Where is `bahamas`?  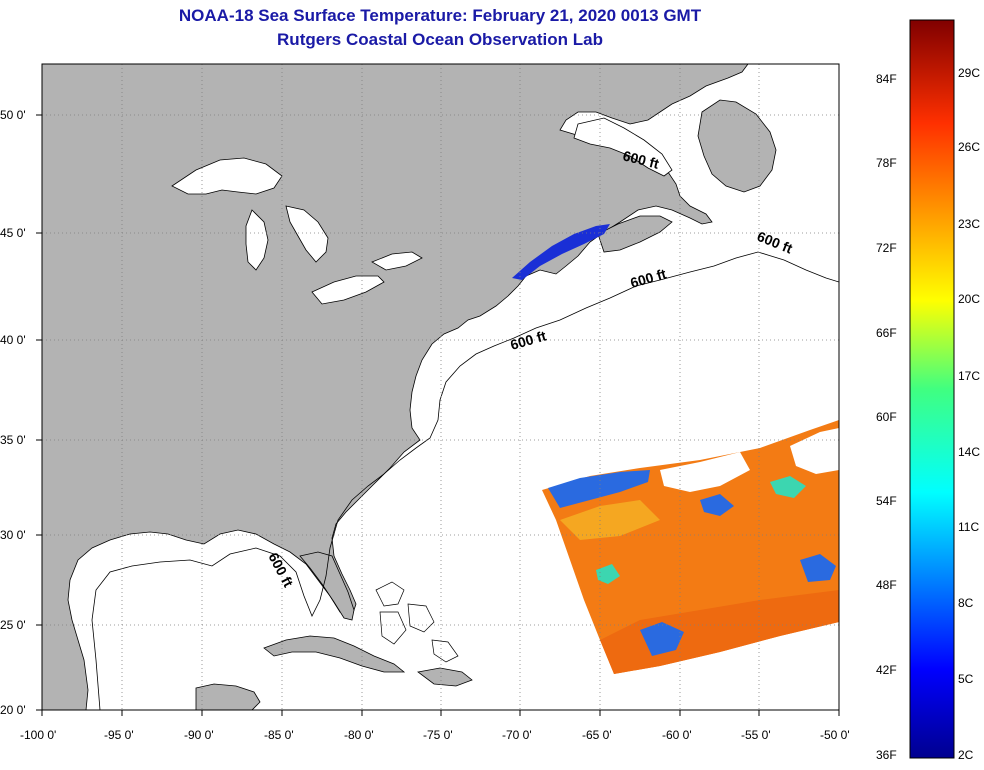
bahamas is located at coordinates (417, 622).